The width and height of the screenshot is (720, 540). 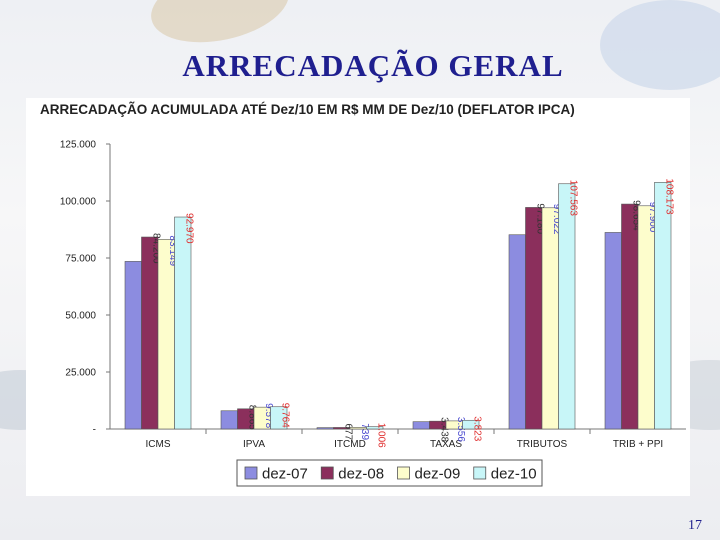 I want to click on y-tick-label: 100.000, so click(x=78, y=202).